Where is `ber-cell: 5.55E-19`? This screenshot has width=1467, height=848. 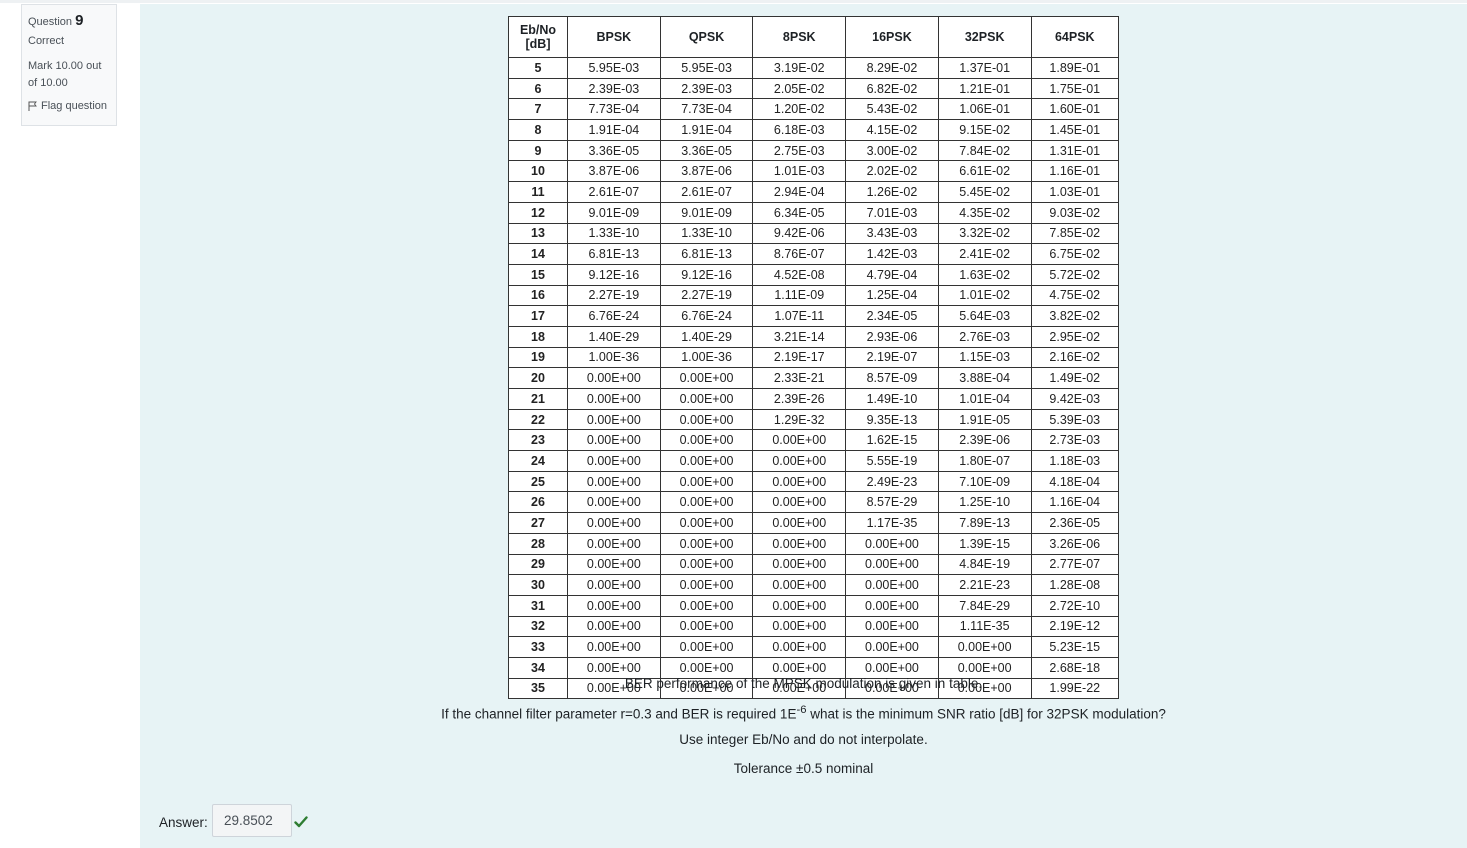 ber-cell: 5.55E-19 is located at coordinates (892, 461).